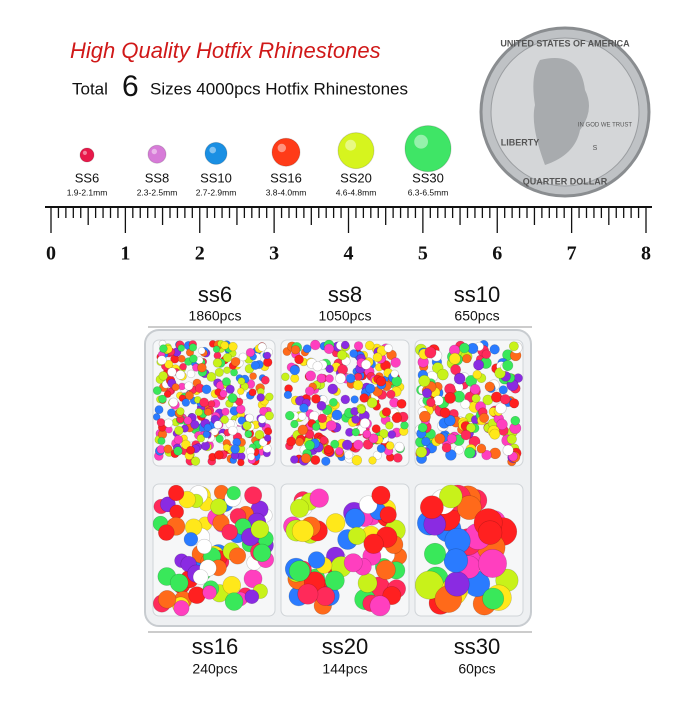  I want to click on size-label: SS20, so click(356, 177).